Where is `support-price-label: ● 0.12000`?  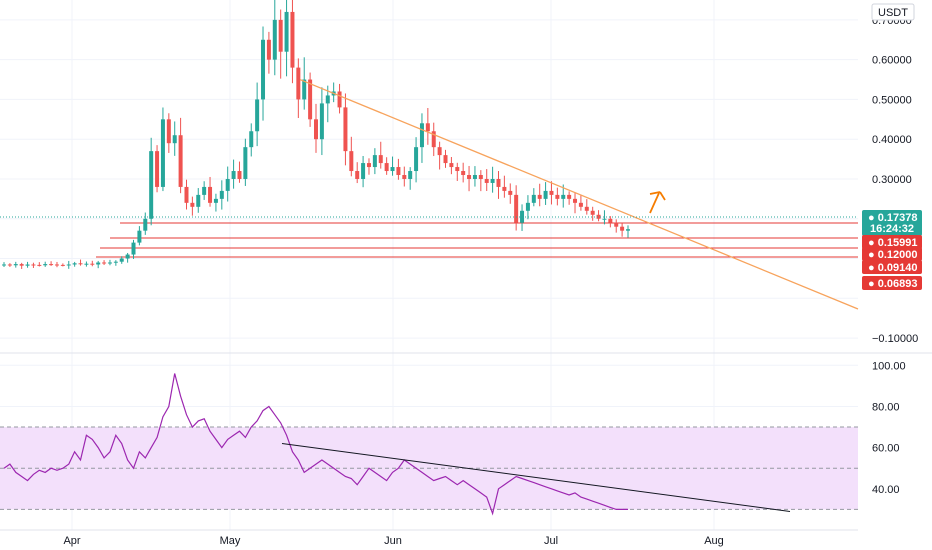 support-price-label: ● 0.12000 is located at coordinates (892, 255).